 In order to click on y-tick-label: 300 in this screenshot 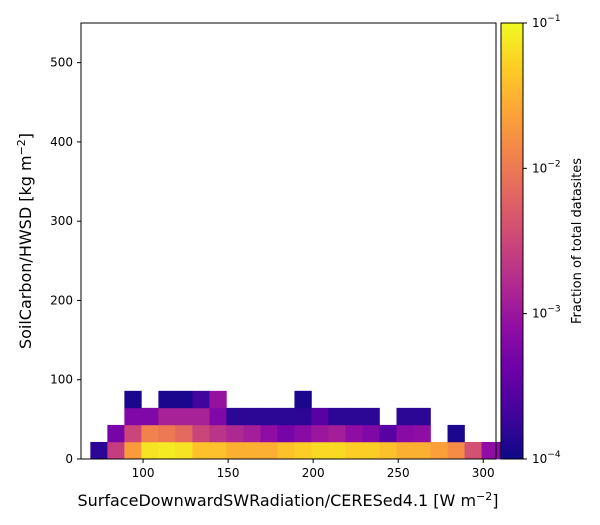, I will do `click(61, 221)`.